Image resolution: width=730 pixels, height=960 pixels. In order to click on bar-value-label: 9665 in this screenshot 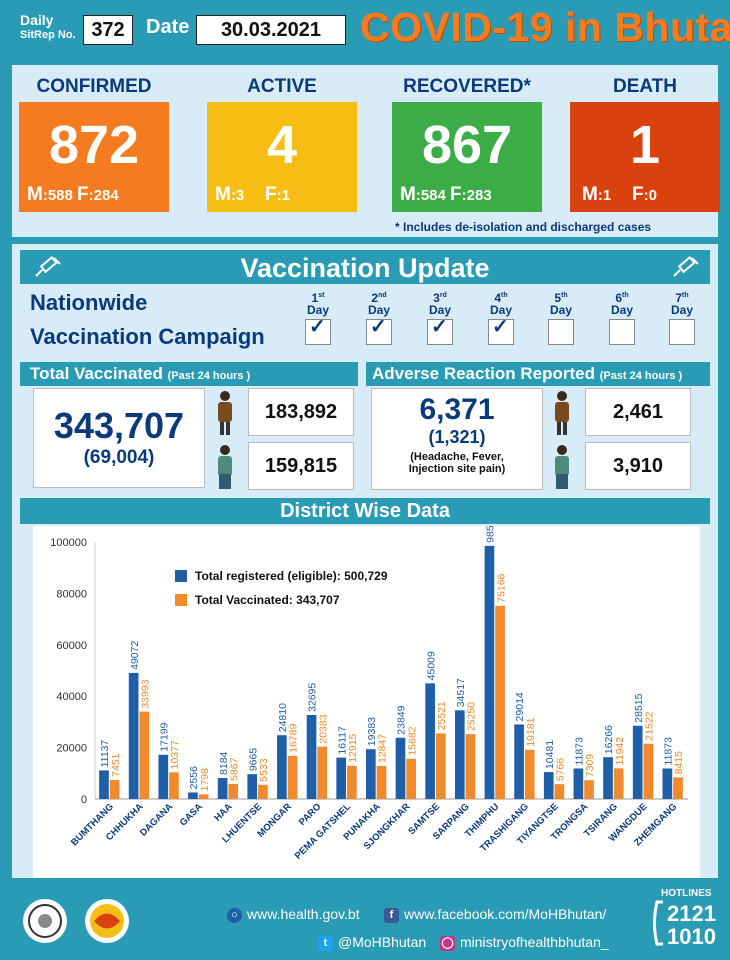, I will do `click(253, 760)`.